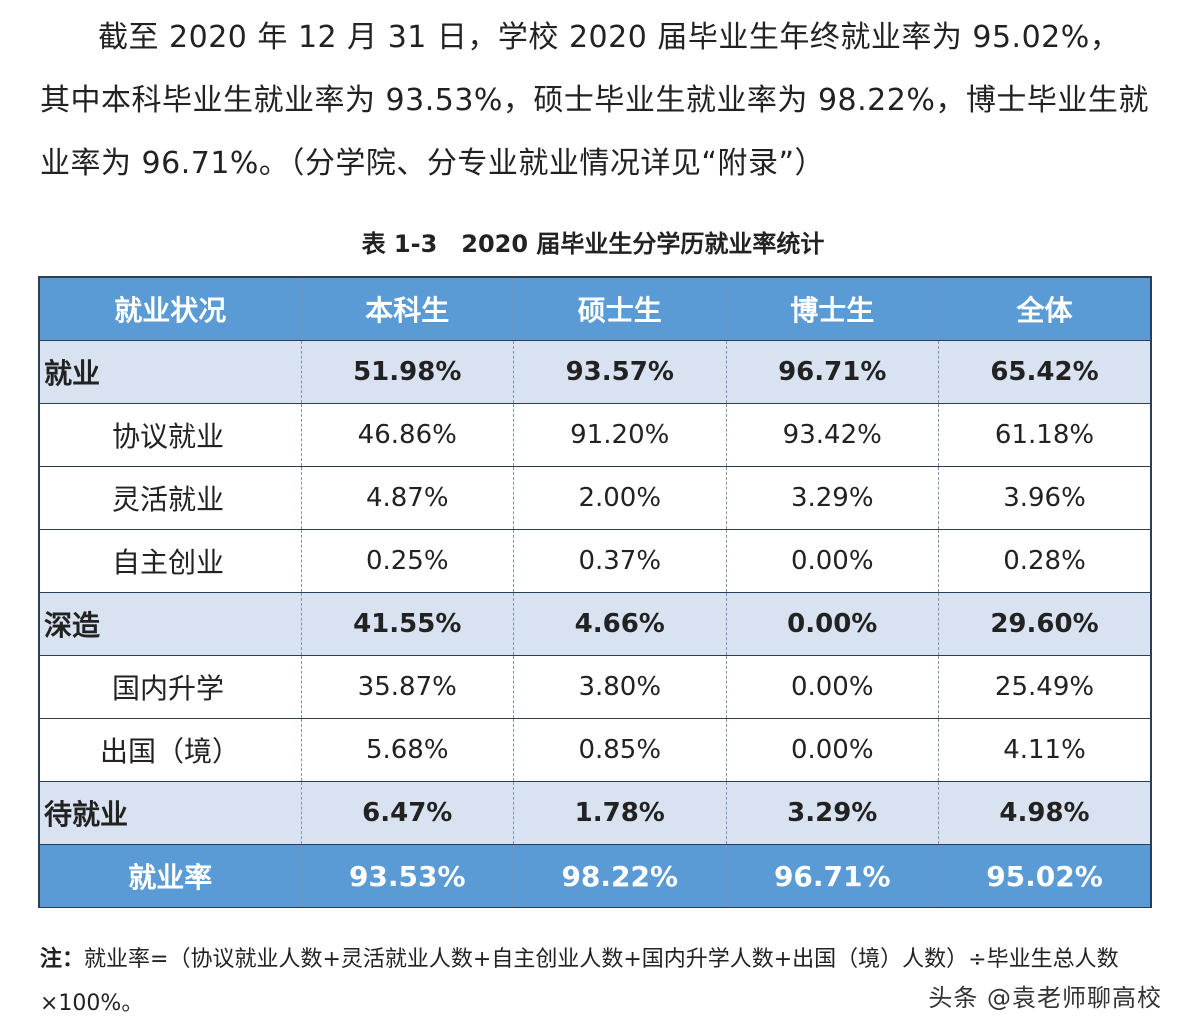  What do you see at coordinates (620, 813) in the screenshot?
I see `table-cell: 1.78%` at bounding box center [620, 813].